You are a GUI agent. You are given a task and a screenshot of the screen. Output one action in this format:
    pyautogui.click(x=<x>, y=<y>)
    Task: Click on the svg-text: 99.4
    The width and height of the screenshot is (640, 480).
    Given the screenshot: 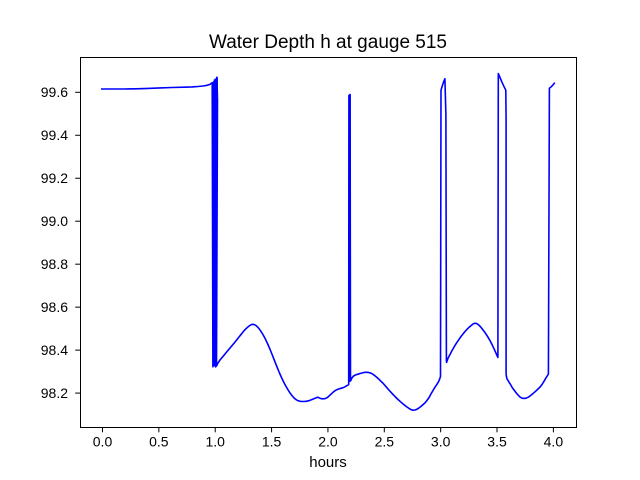 What is the action you would take?
    pyautogui.click(x=54, y=135)
    